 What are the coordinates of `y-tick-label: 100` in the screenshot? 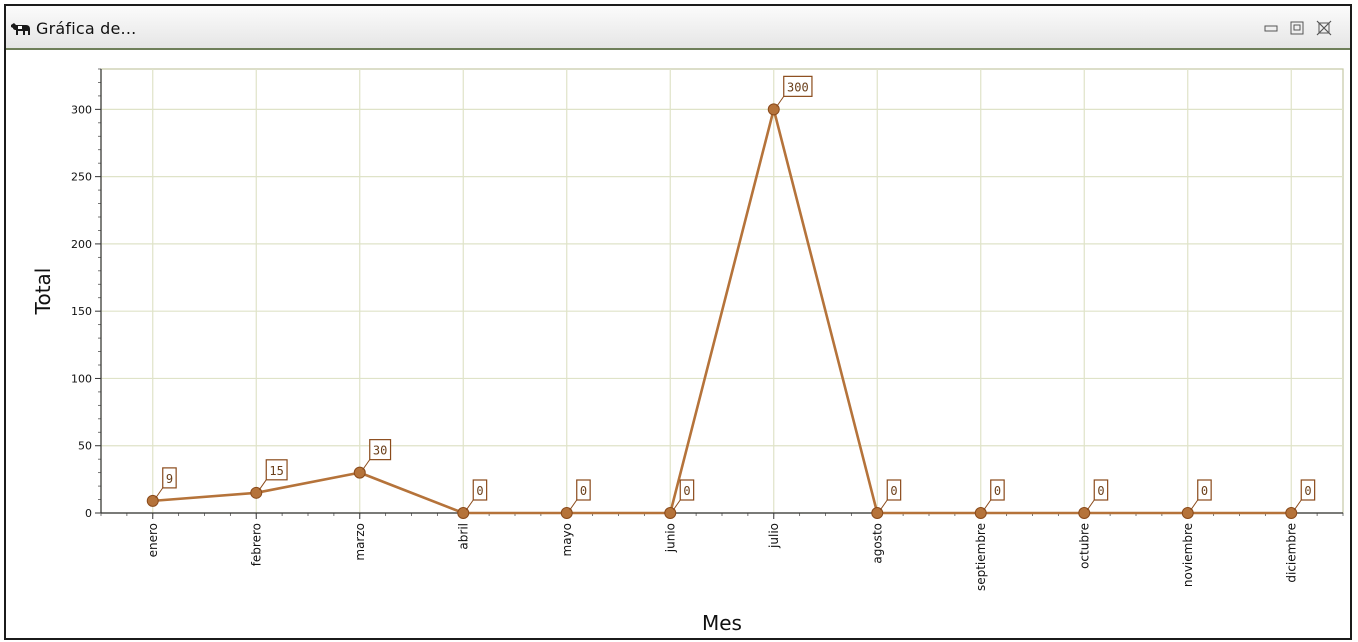 It's located at (81, 378).